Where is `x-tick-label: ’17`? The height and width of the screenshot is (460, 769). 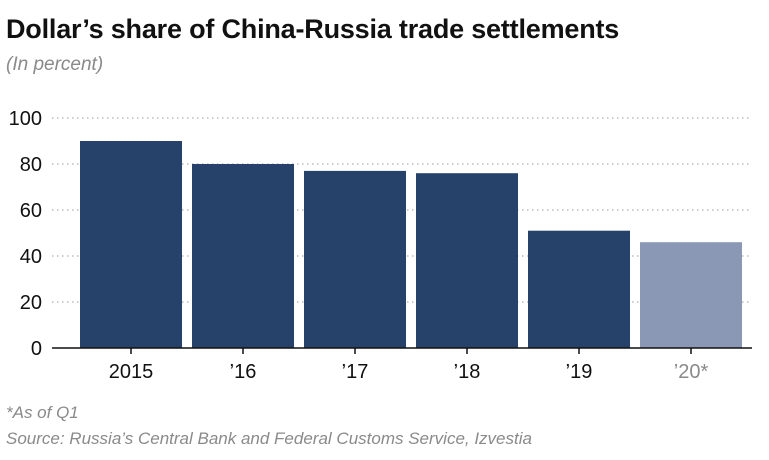
x-tick-label: ’17 is located at coordinates (355, 372).